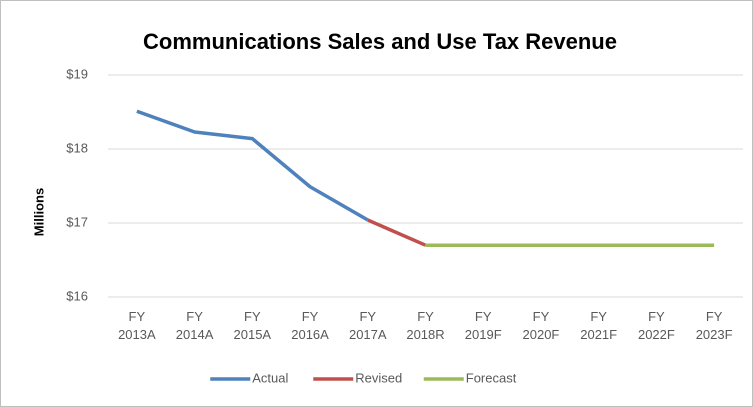 The image size is (753, 407). What do you see at coordinates (38, 212) in the screenshot?
I see `y-axis-label: Millions` at bounding box center [38, 212].